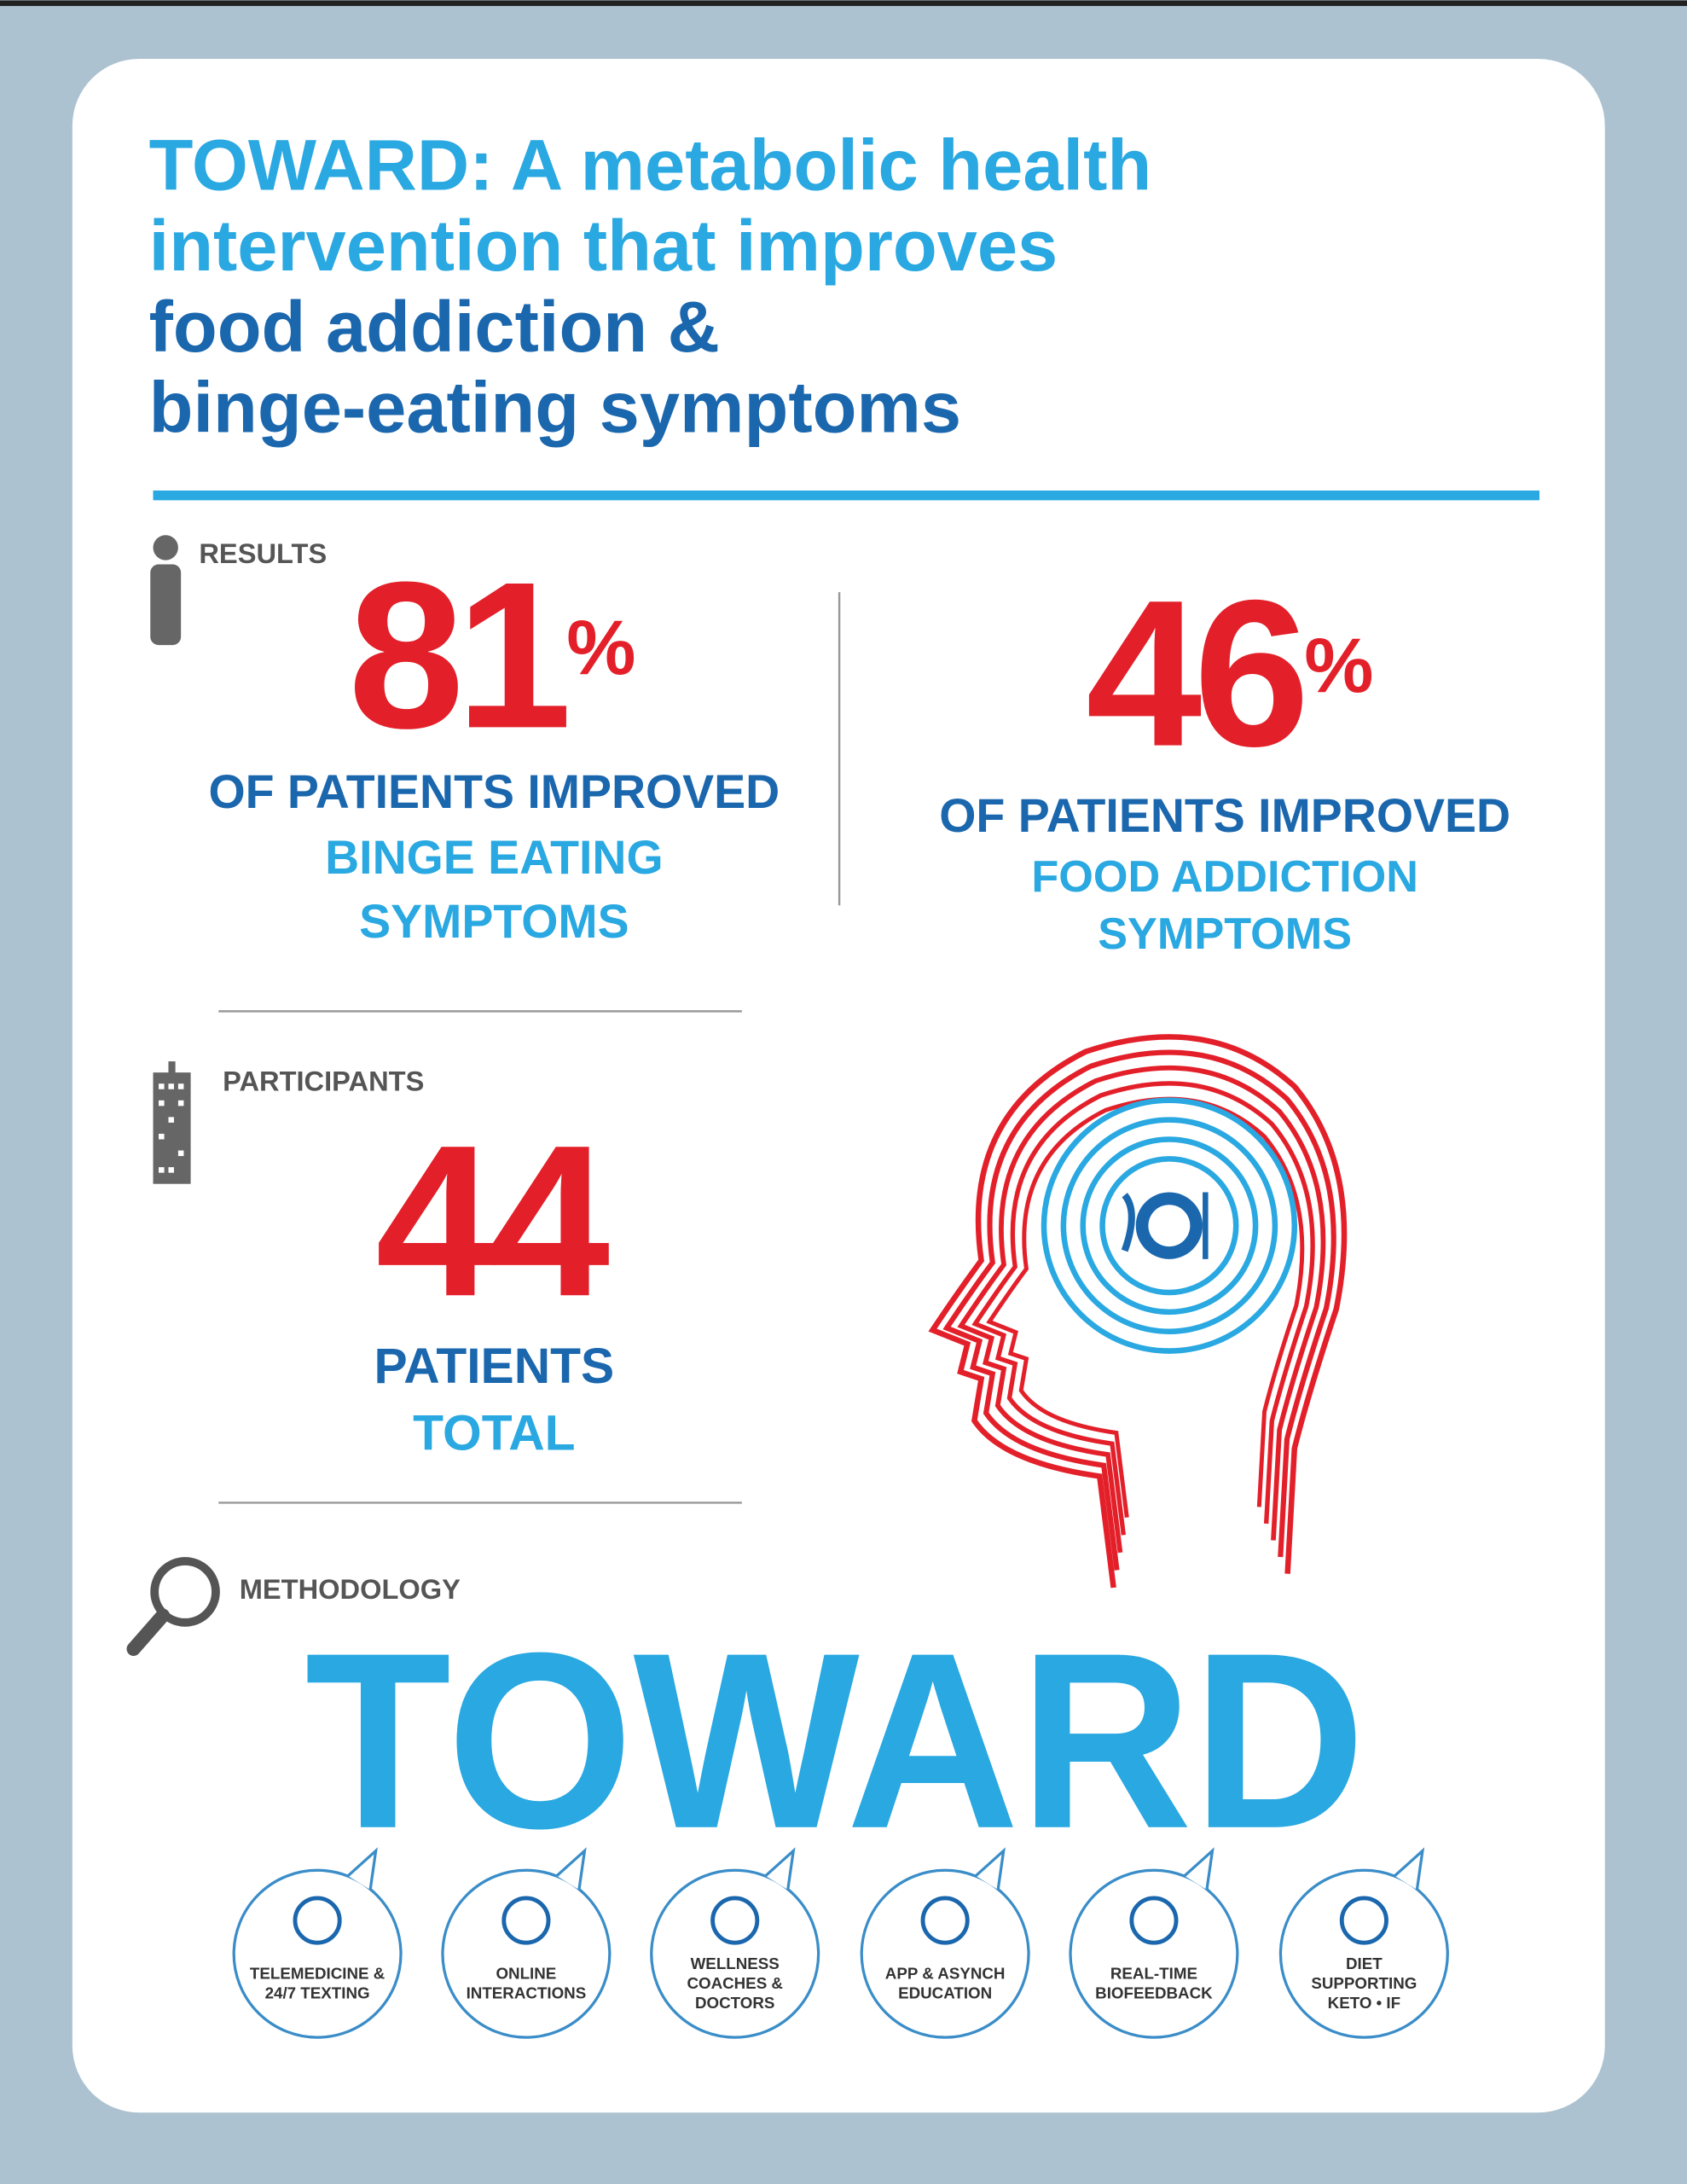 Image resolution: width=1687 pixels, height=2184 pixels. Describe the element at coordinates (1194, 673) in the screenshot. I see `stat-value: 46` at that location.